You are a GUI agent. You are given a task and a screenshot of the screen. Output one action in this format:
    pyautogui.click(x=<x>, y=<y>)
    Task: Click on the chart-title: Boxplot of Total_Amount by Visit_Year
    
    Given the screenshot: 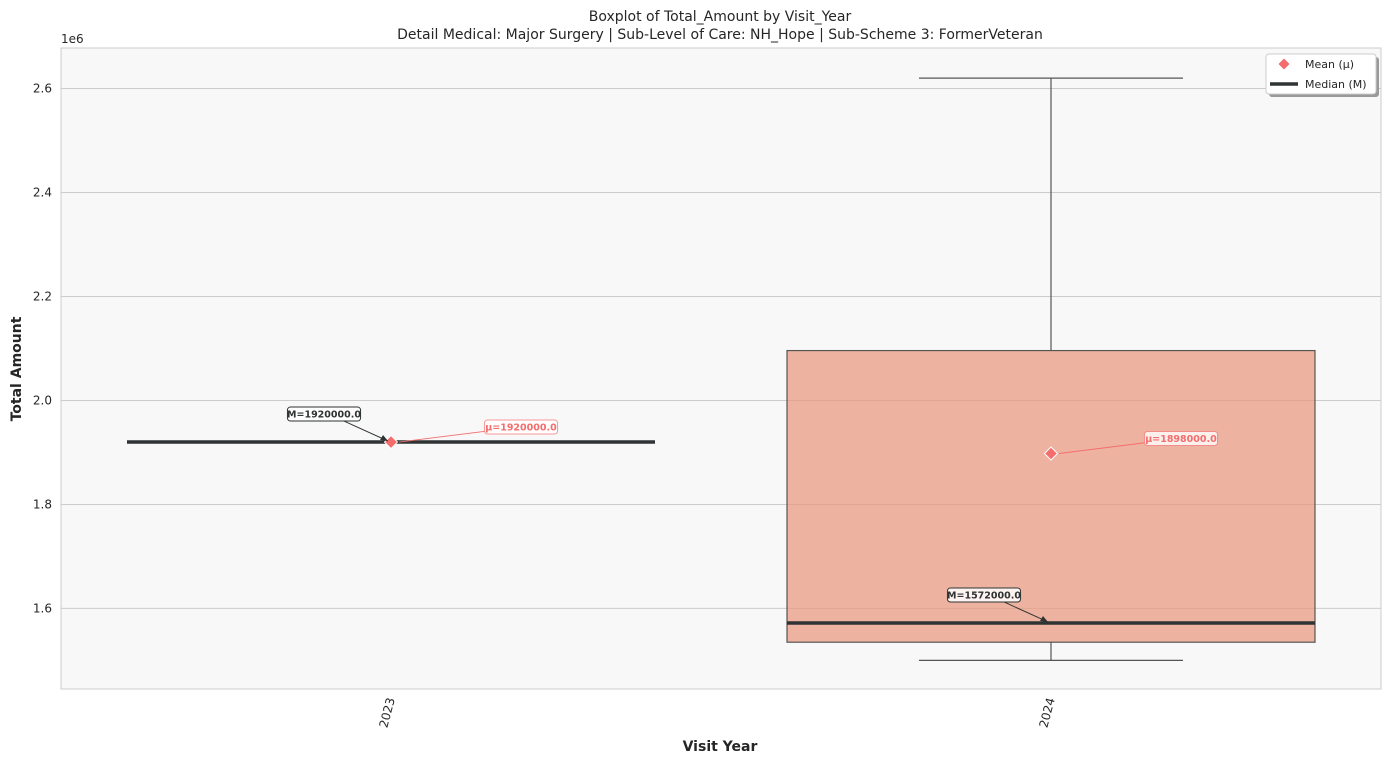 What is the action you would take?
    pyautogui.click(x=720, y=17)
    